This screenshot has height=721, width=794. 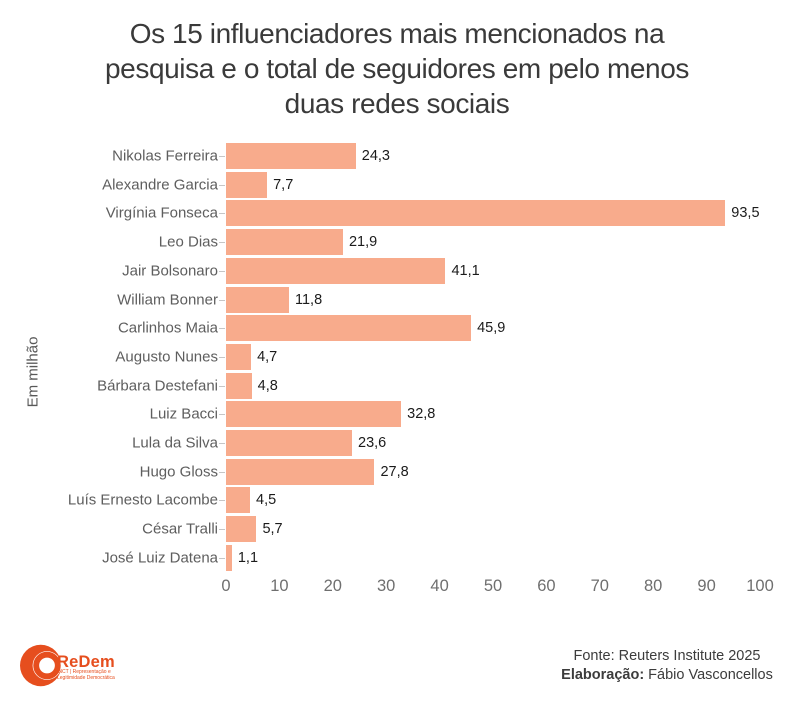 I want to click on category-label: César Tralli, so click(x=180, y=529).